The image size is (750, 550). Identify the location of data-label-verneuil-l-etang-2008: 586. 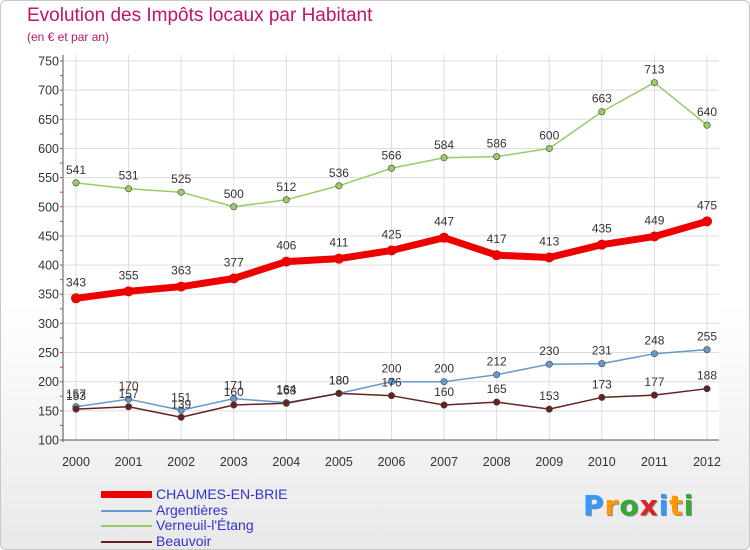
(497, 144).